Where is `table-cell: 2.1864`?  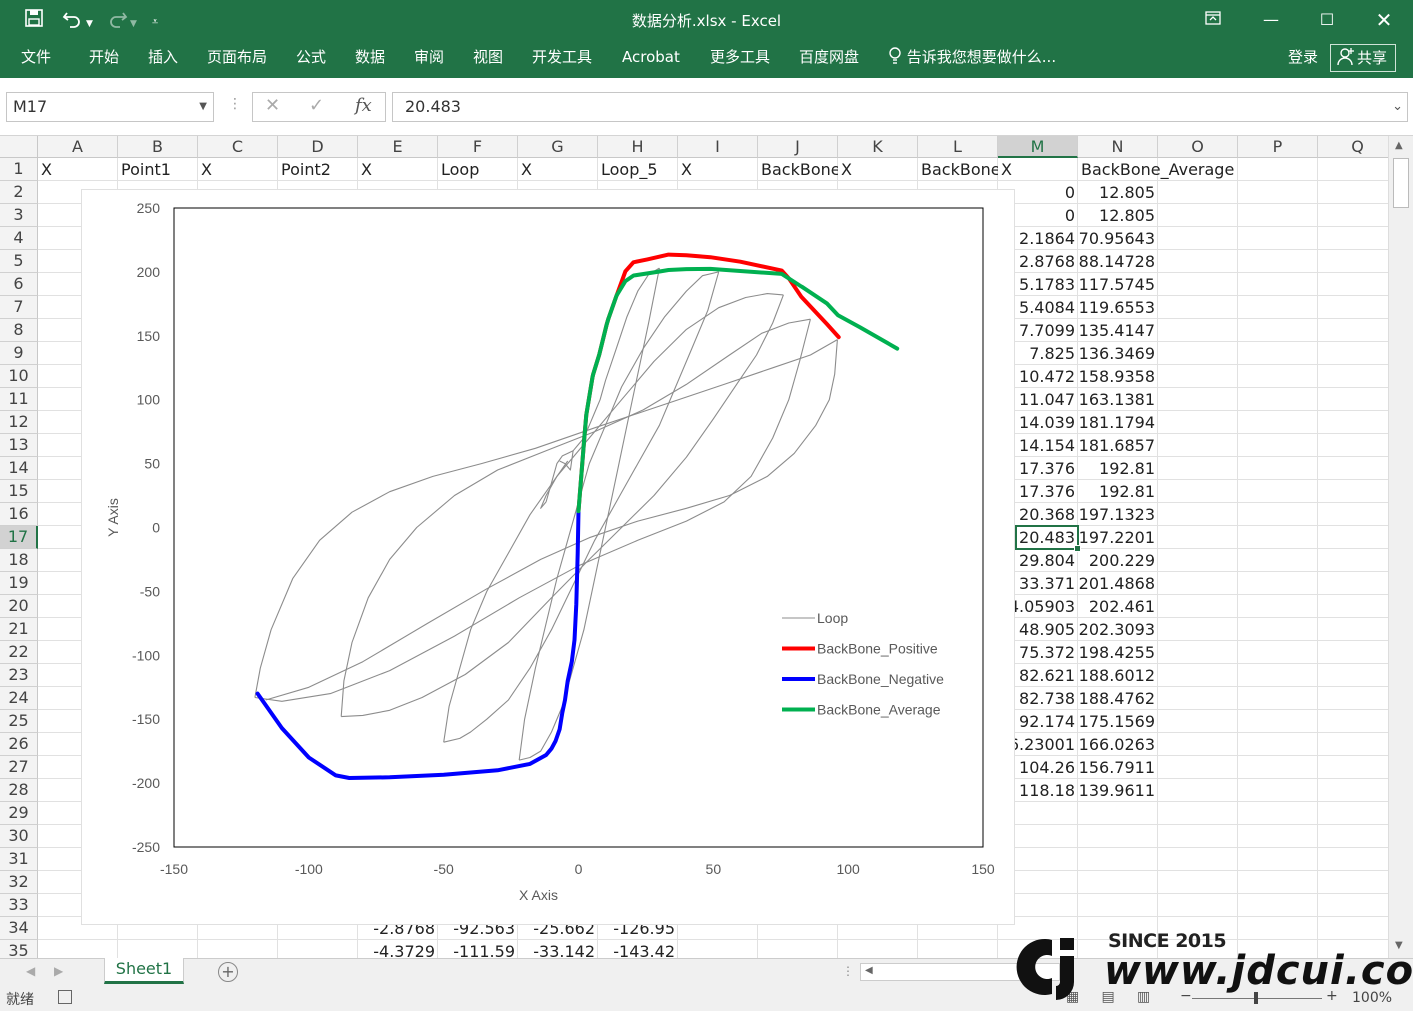 table-cell: 2.1864 is located at coordinates (1047, 238).